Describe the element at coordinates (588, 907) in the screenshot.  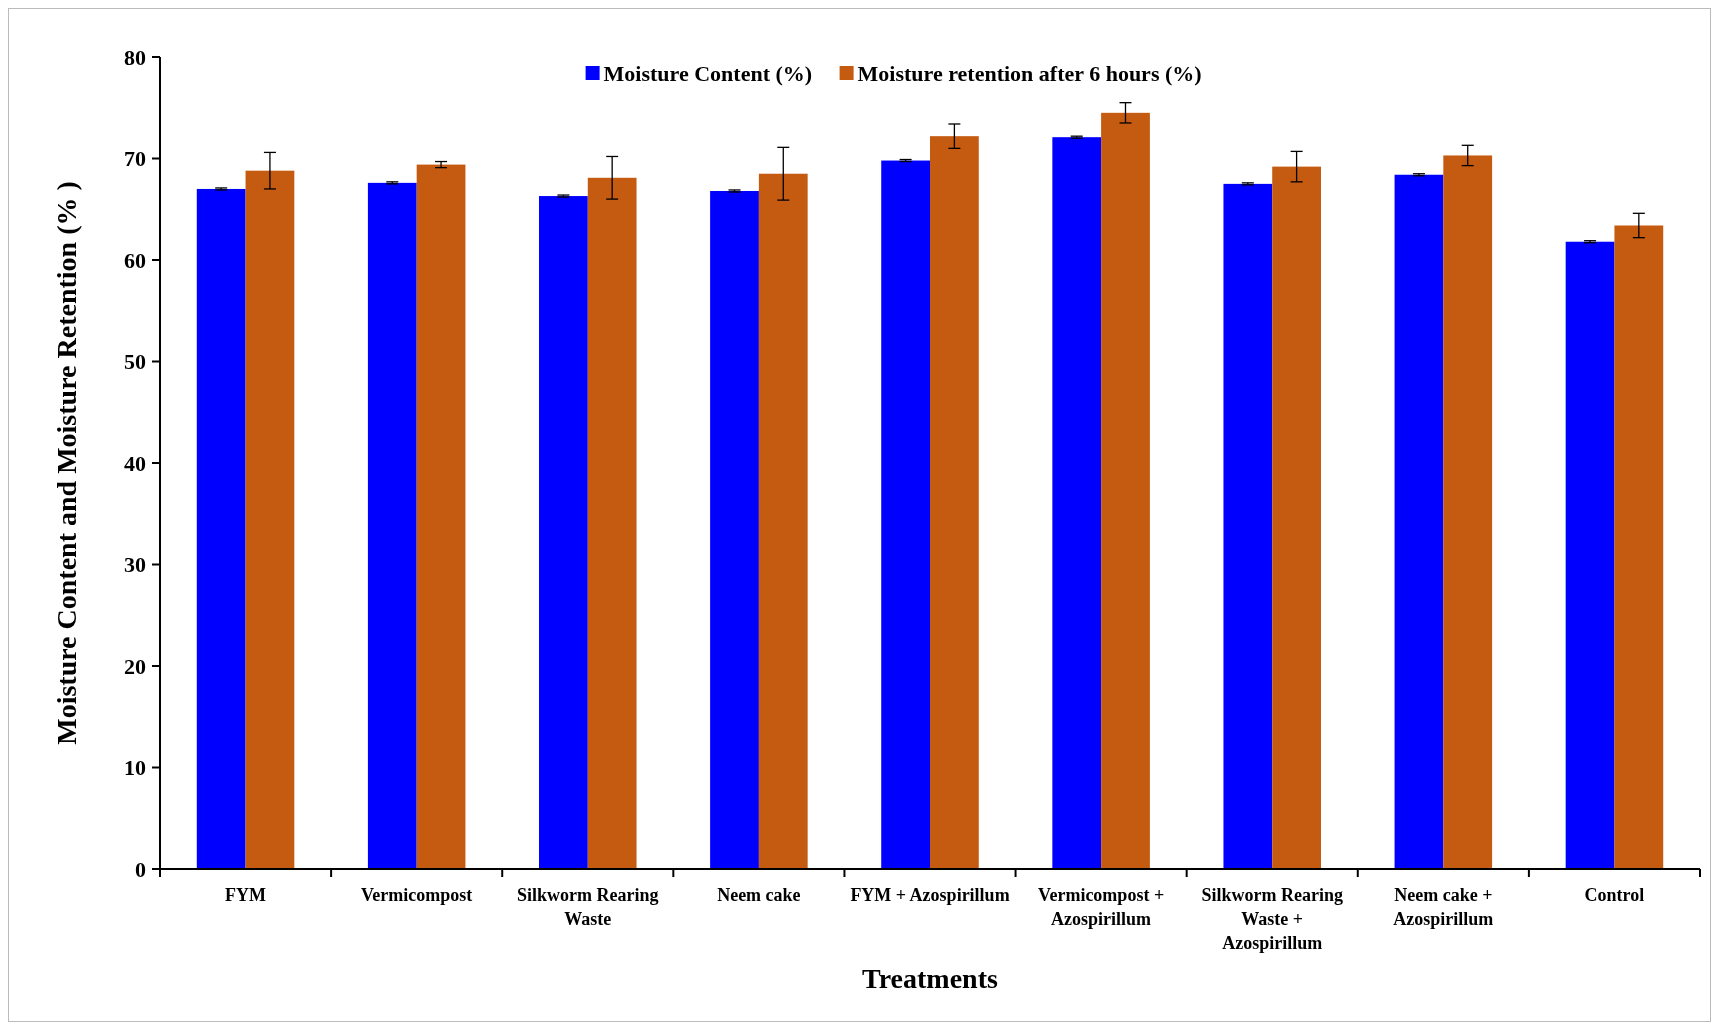
I see `x-tick-label: Silkworm Rearing Waste` at that location.